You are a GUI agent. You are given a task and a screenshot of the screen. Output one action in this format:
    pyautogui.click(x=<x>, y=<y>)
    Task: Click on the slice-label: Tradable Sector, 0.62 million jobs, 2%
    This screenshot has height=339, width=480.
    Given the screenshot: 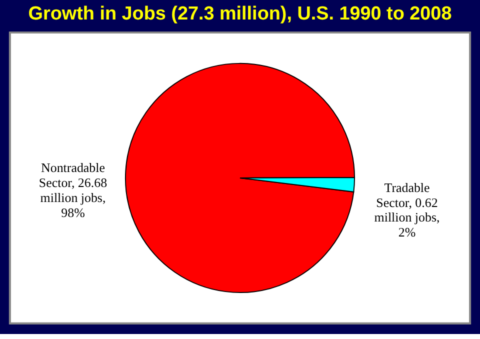 What is the action you would take?
    pyautogui.click(x=407, y=210)
    